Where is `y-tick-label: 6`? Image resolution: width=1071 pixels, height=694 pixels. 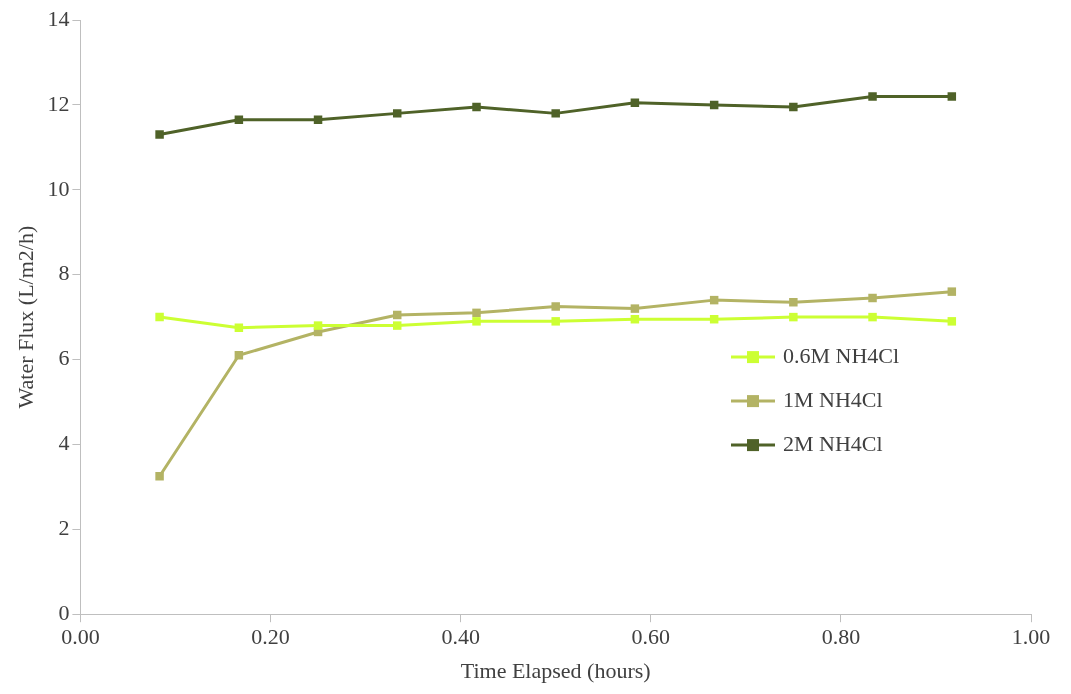 y-tick-label: 6 is located at coordinates (64, 358).